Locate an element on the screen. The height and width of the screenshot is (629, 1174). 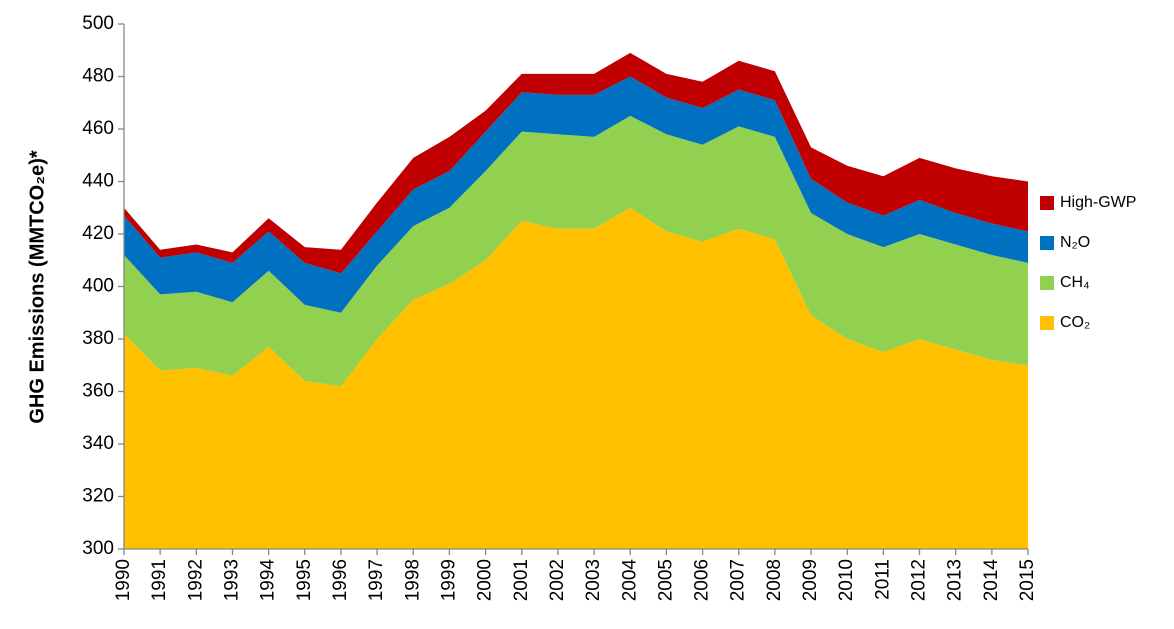
x-tick-label: 2013 is located at coordinates (955, 580).